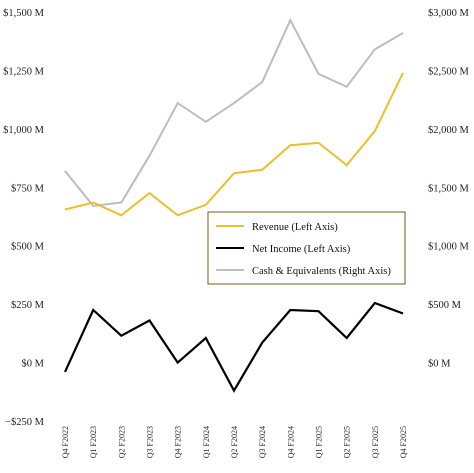 Image resolution: width=474 pixels, height=473 pixels. Describe the element at coordinates (449, 247) in the screenshot. I see `right-tick-label: $1,000 M` at that location.